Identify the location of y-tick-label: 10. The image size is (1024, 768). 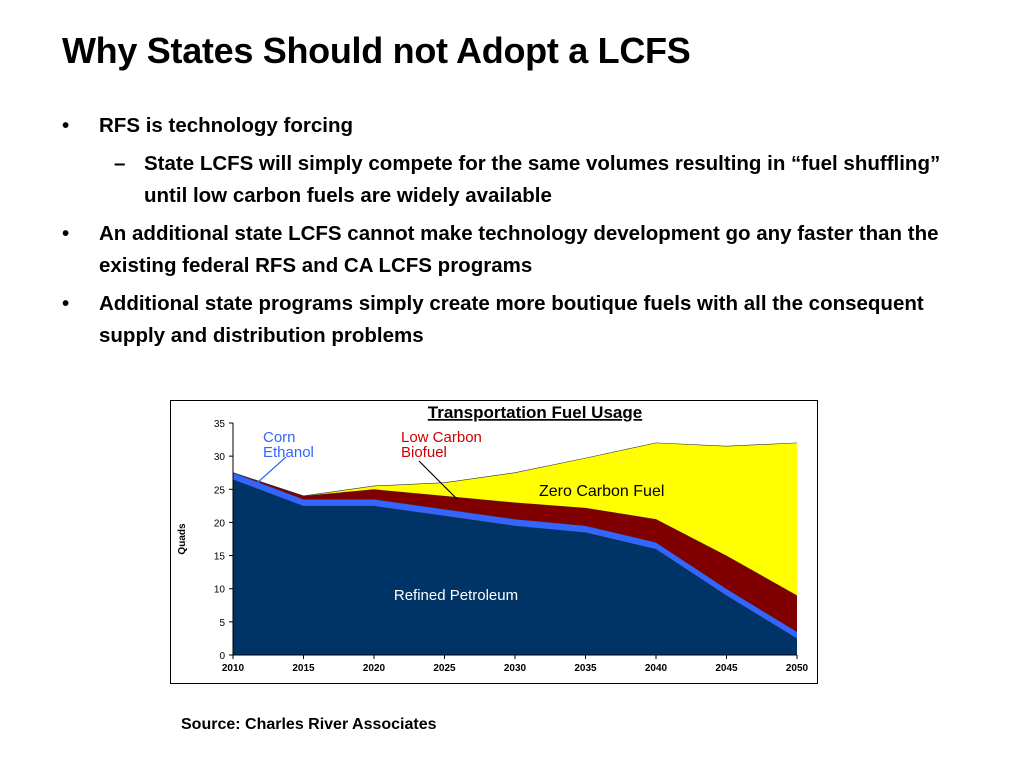
(220, 590).